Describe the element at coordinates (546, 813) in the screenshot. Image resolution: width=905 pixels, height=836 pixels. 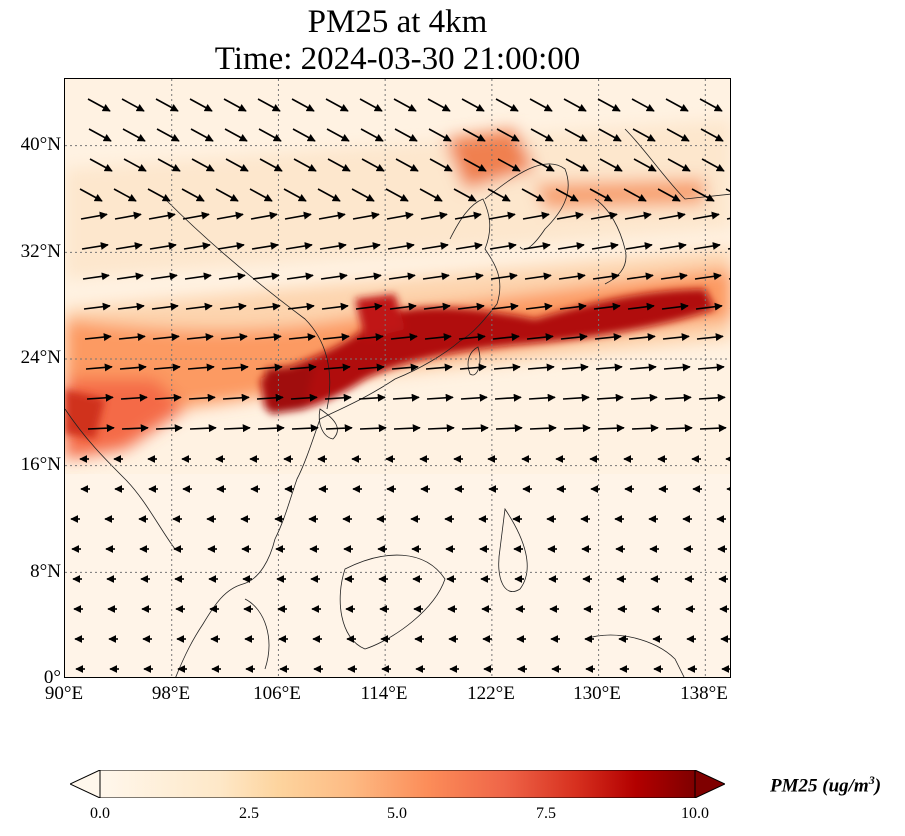
I see `colorbar-tick-label: 7.5` at that location.